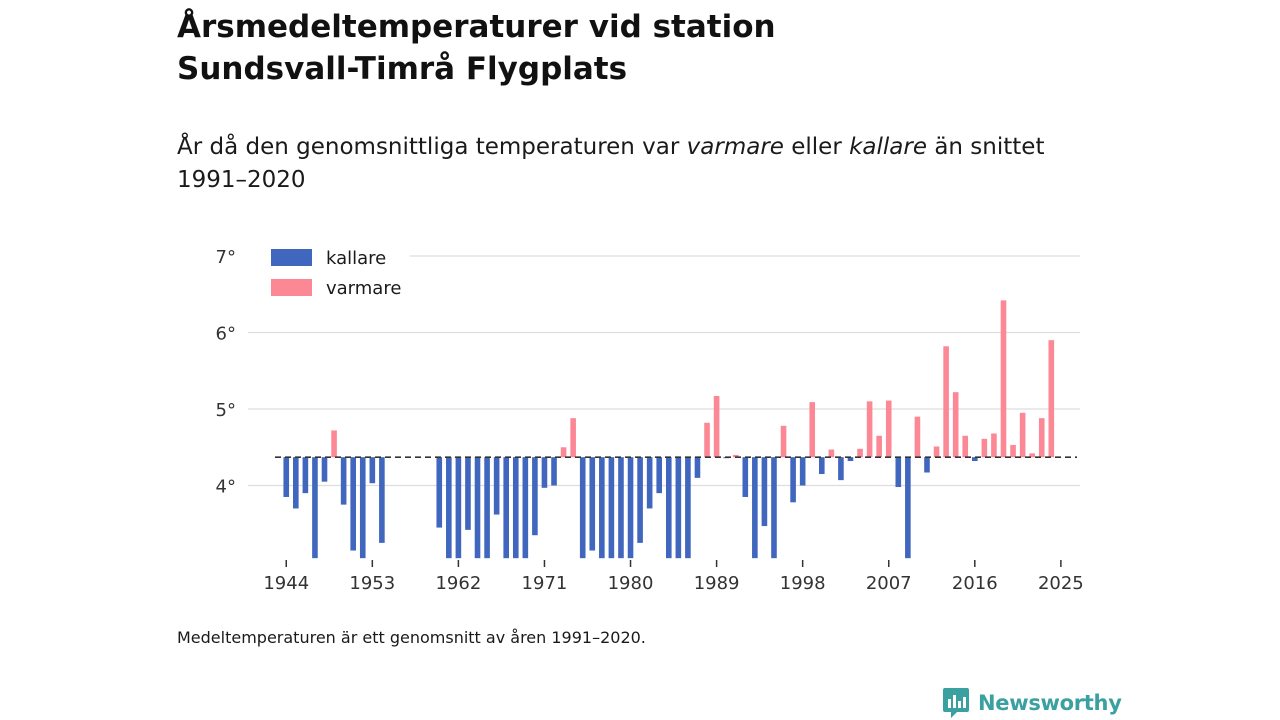  What do you see at coordinates (1050, 703) in the screenshot?
I see `brand-name: Newsworthy` at bounding box center [1050, 703].